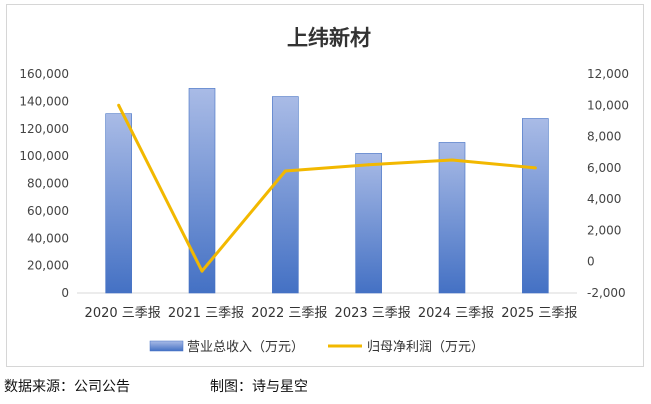 This screenshot has width=651, height=404. I want to click on y-left-tick-label: 100,000, so click(44, 156).